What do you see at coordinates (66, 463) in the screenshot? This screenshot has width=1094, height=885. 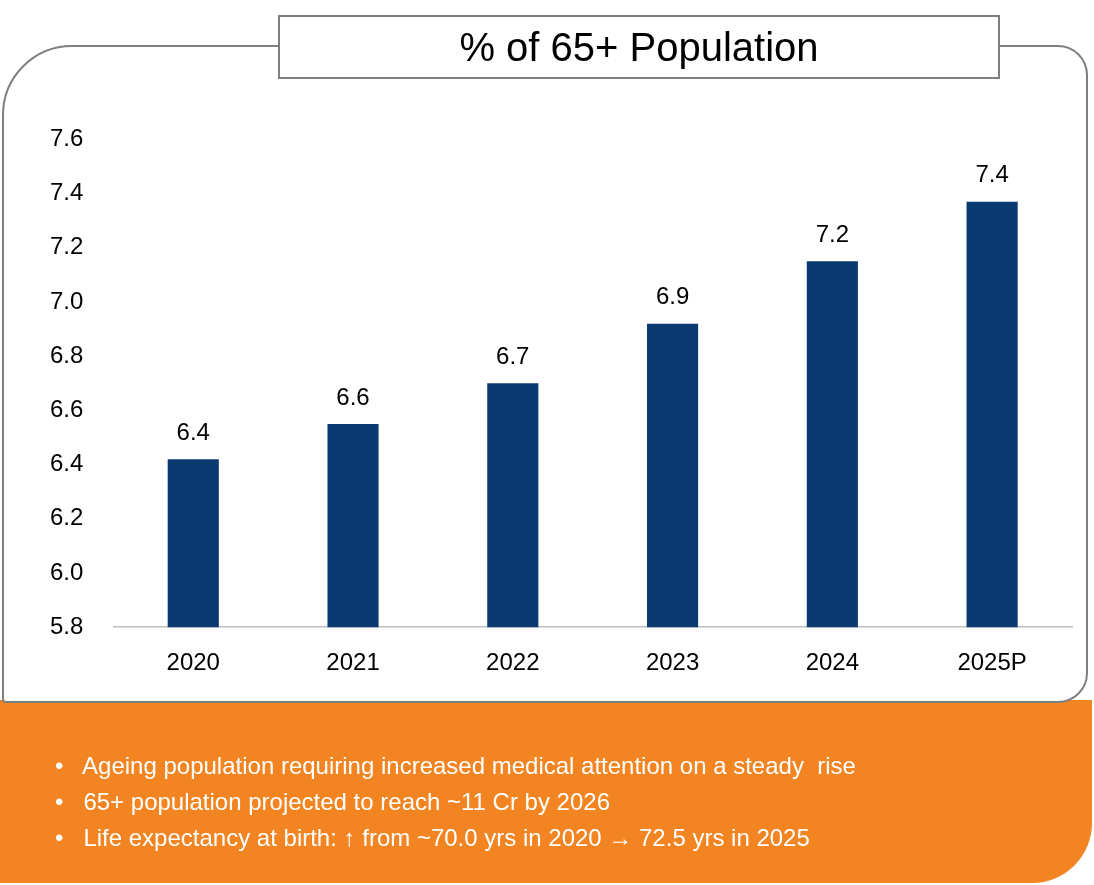 I see `y-tick-label: 6.4` at bounding box center [66, 463].